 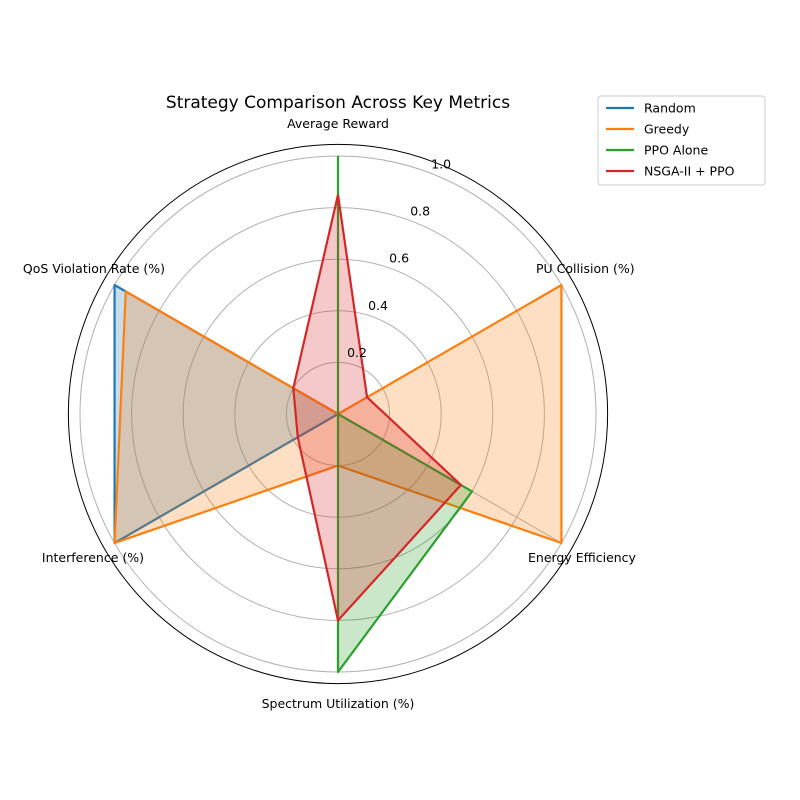 I want to click on tick-label-1: 0.2, so click(x=357, y=352).